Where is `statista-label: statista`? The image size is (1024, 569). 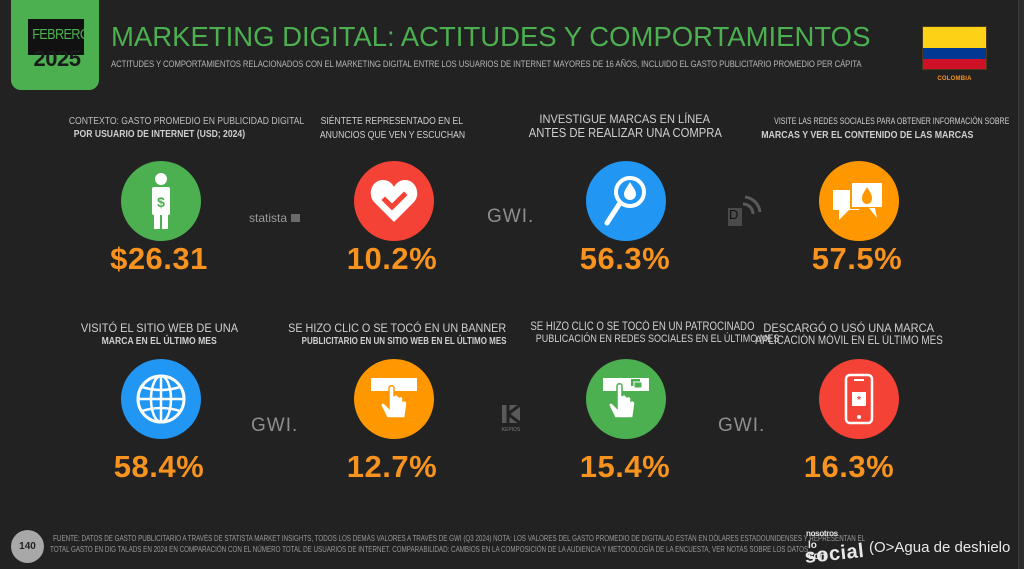
statista-label: statista is located at coordinates (268, 218).